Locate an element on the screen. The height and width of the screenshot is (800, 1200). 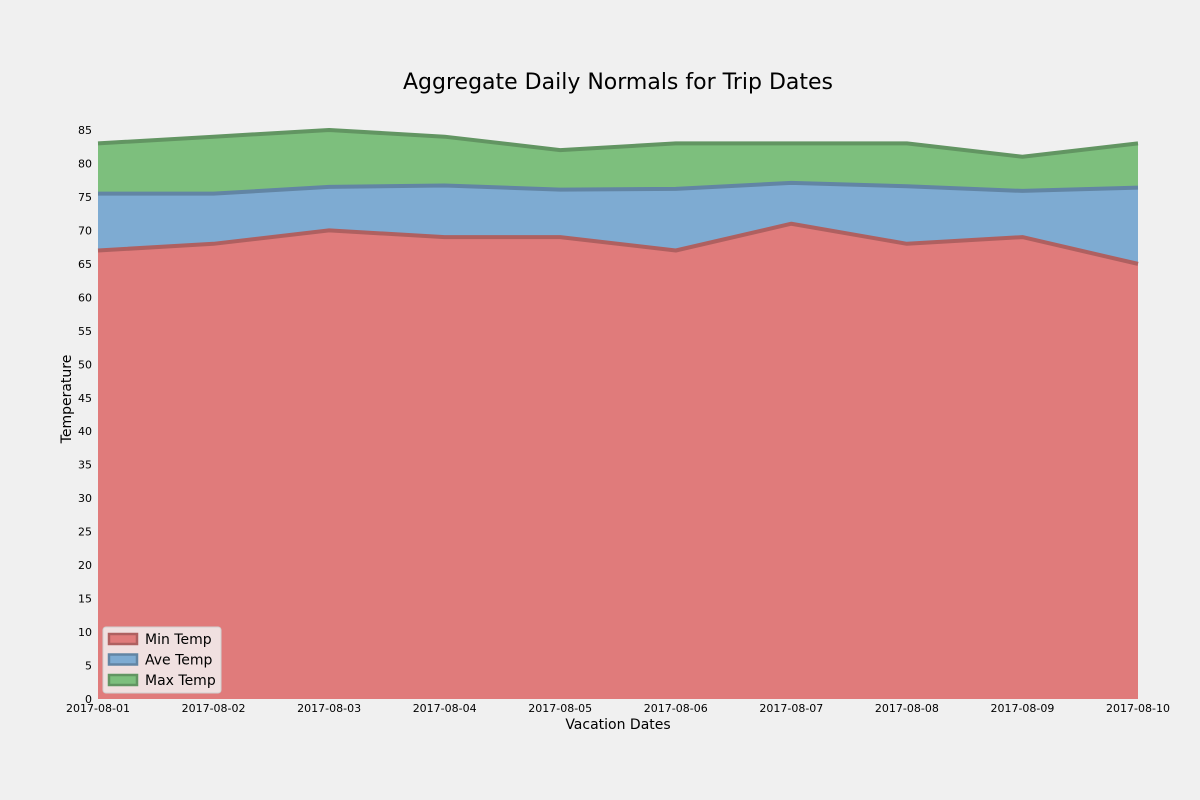
x-tick-label: 2017-08-05 is located at coordinates (560, 708).